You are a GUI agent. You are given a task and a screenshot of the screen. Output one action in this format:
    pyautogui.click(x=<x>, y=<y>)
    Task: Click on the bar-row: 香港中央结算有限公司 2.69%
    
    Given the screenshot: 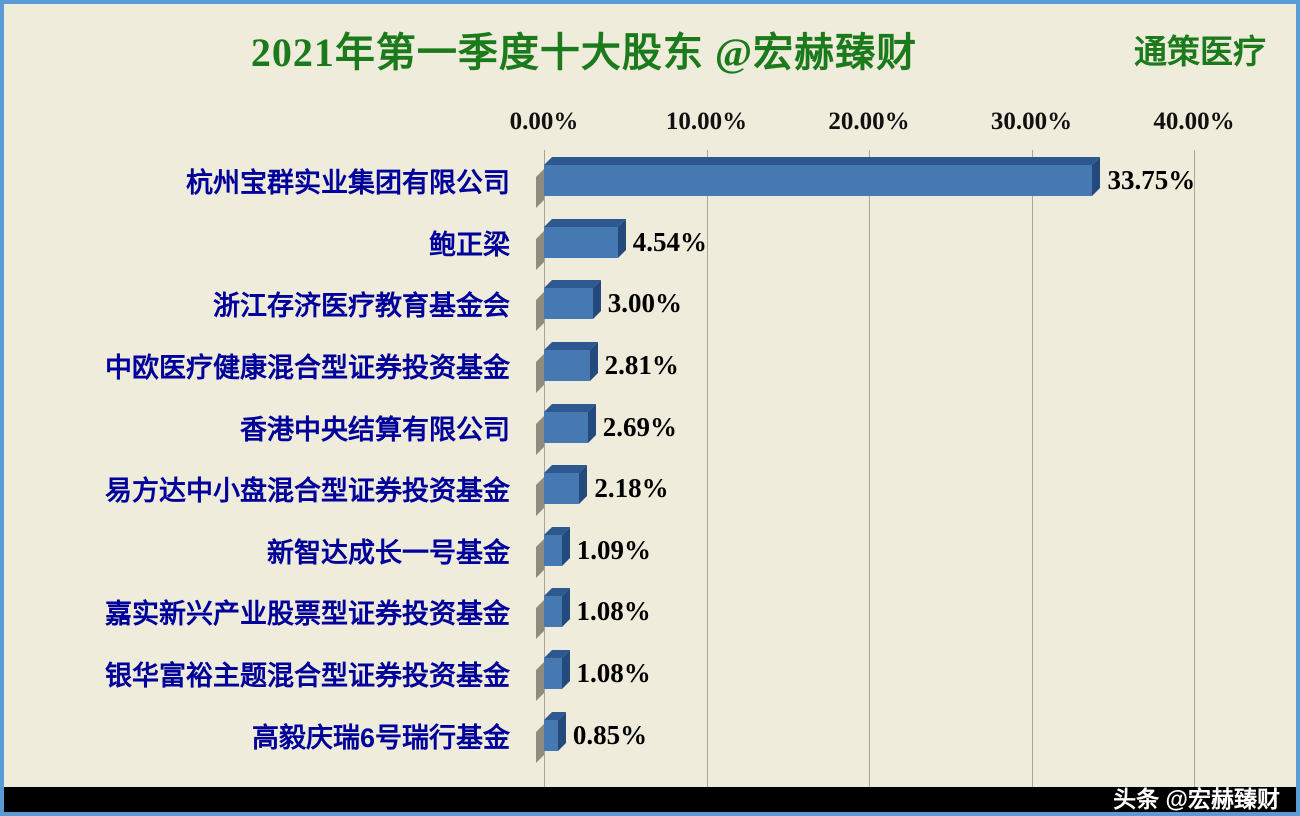 What is the action you would take?
    pyautogui.click(x=650, y=427)
    